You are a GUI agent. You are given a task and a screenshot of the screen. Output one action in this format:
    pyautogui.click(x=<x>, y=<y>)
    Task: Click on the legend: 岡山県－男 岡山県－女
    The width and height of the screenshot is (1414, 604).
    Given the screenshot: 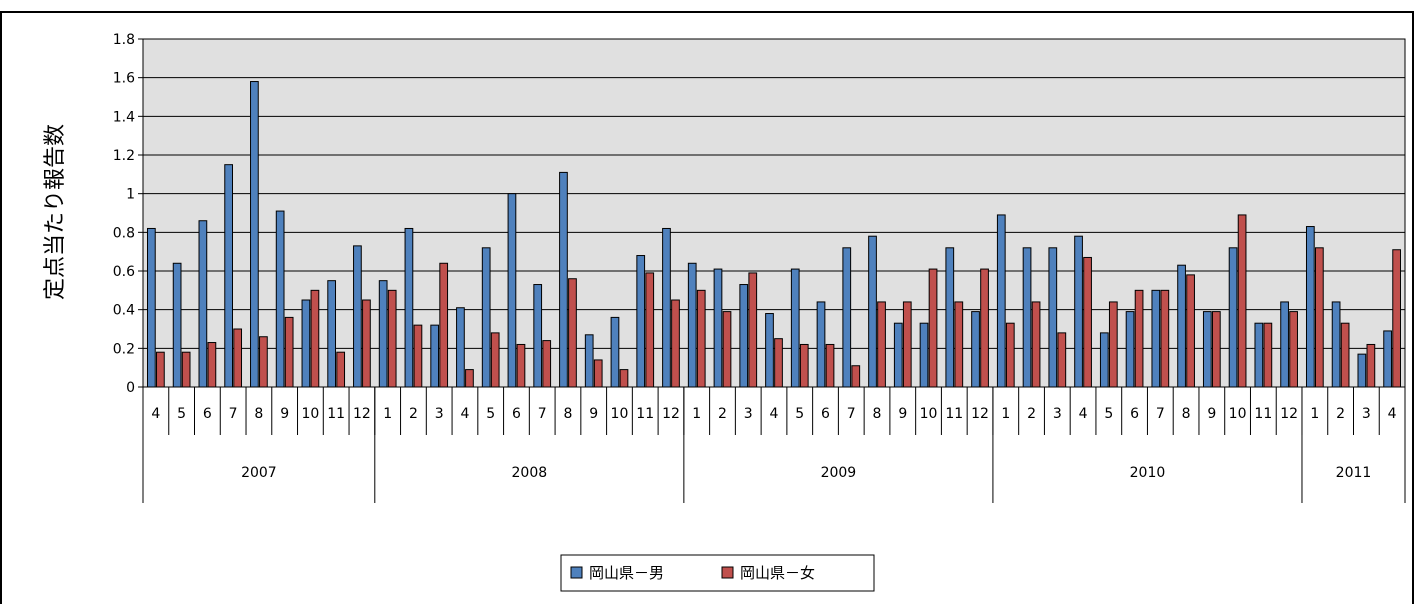 What is the action you would take?
    pyautogui.click(x=717, y=573)
    